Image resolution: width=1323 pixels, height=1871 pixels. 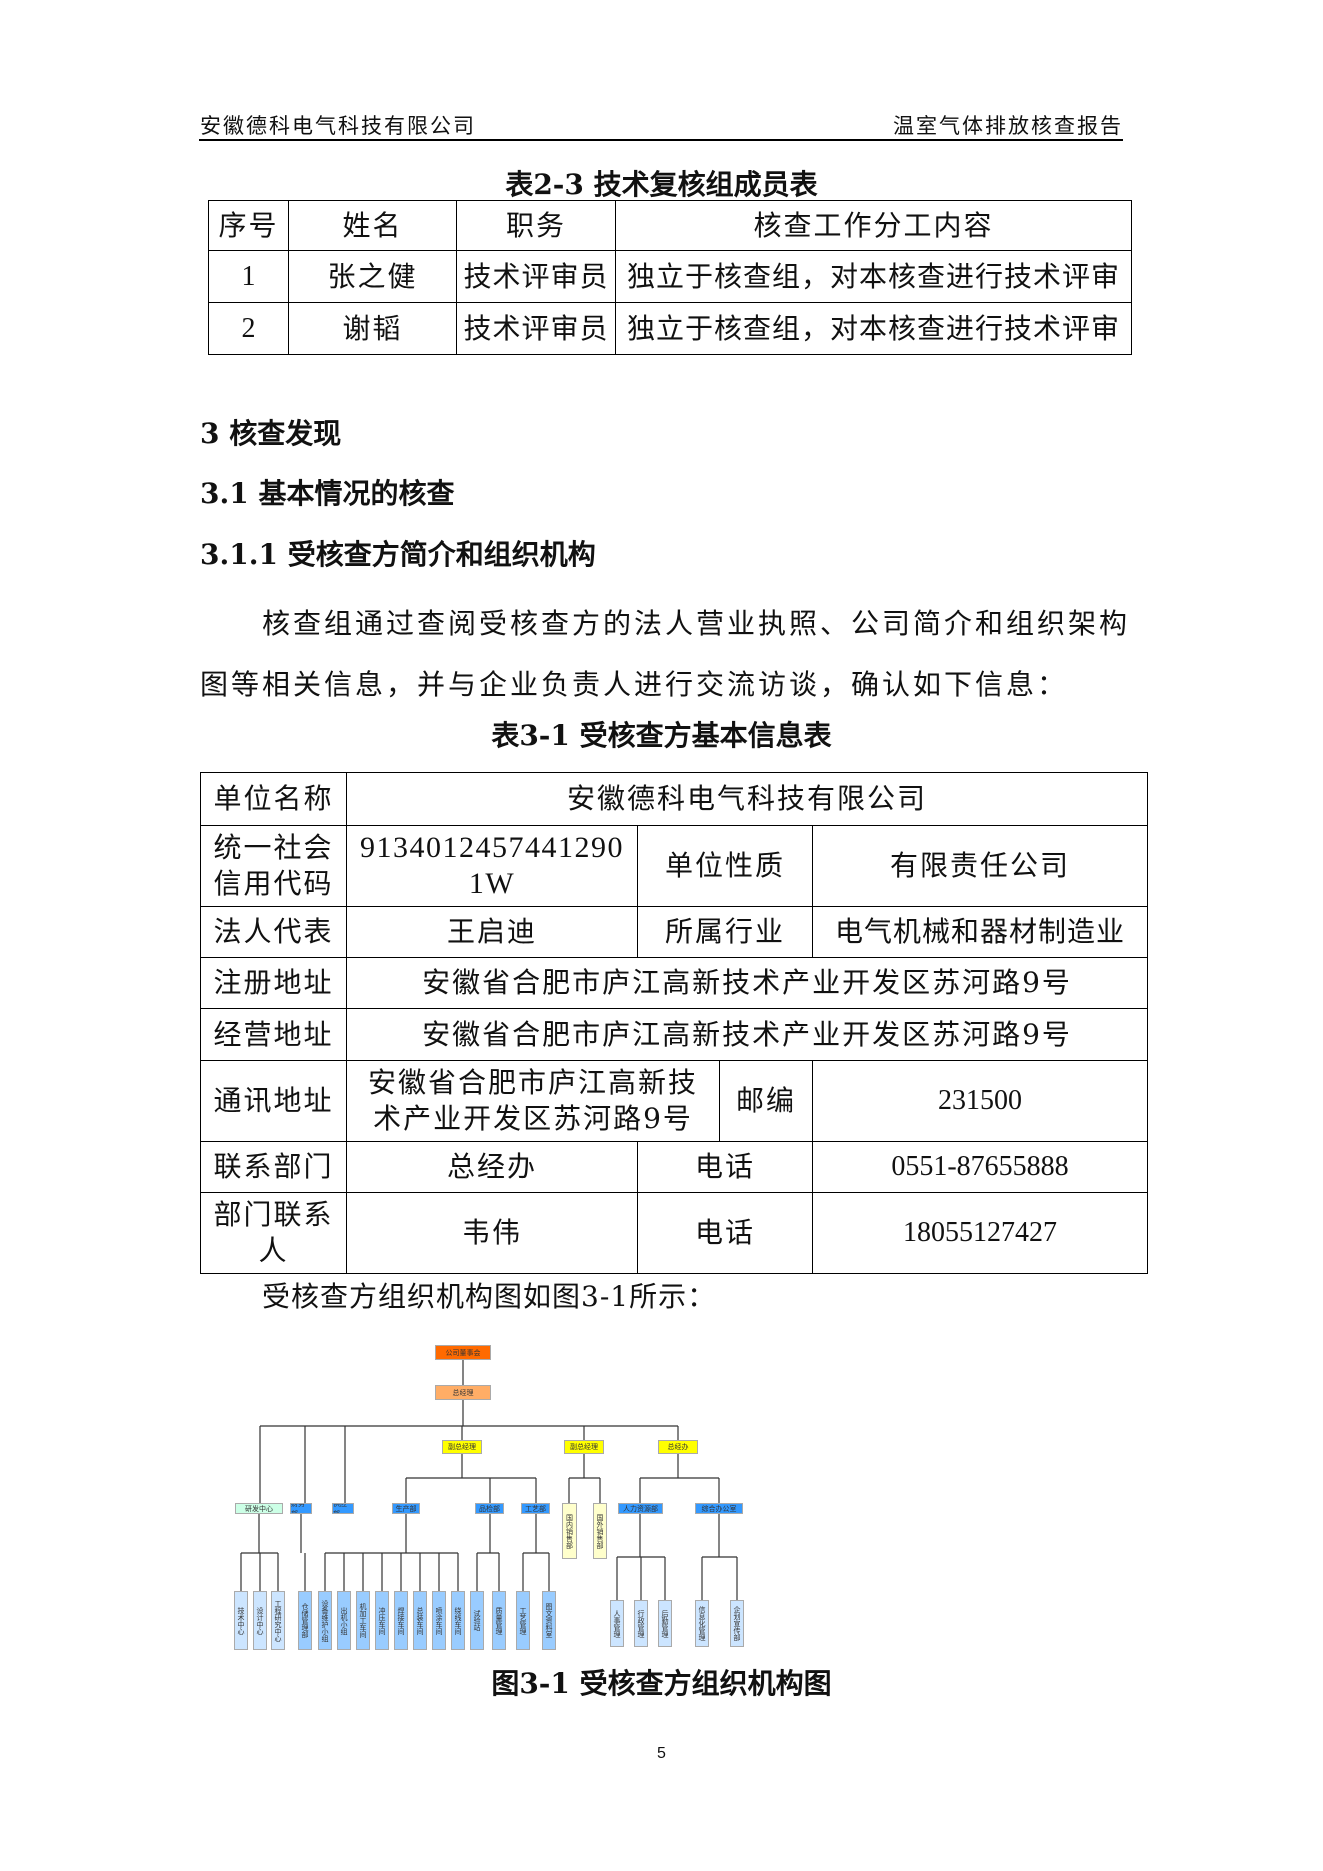 I want to click on value-cell: 0551-87655888, so click(x=980, y=1167).